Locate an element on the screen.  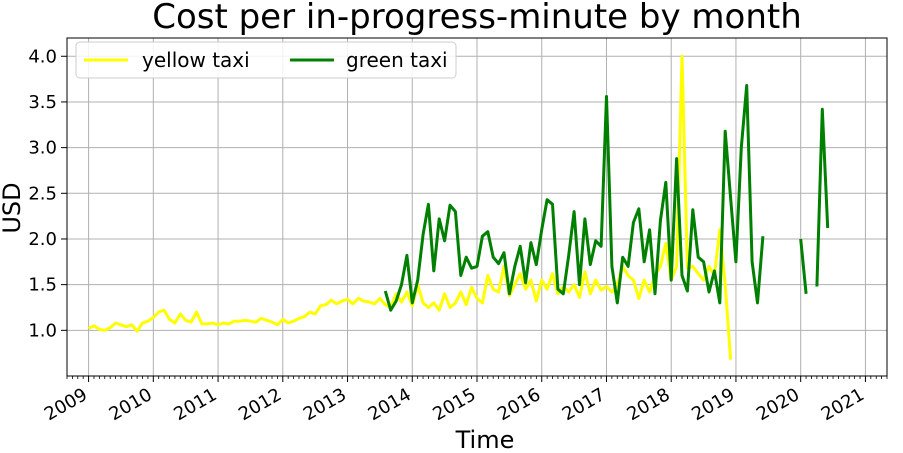
legend-label-yellow-taxi: yellow taxi is located at coordinates (196, 60).